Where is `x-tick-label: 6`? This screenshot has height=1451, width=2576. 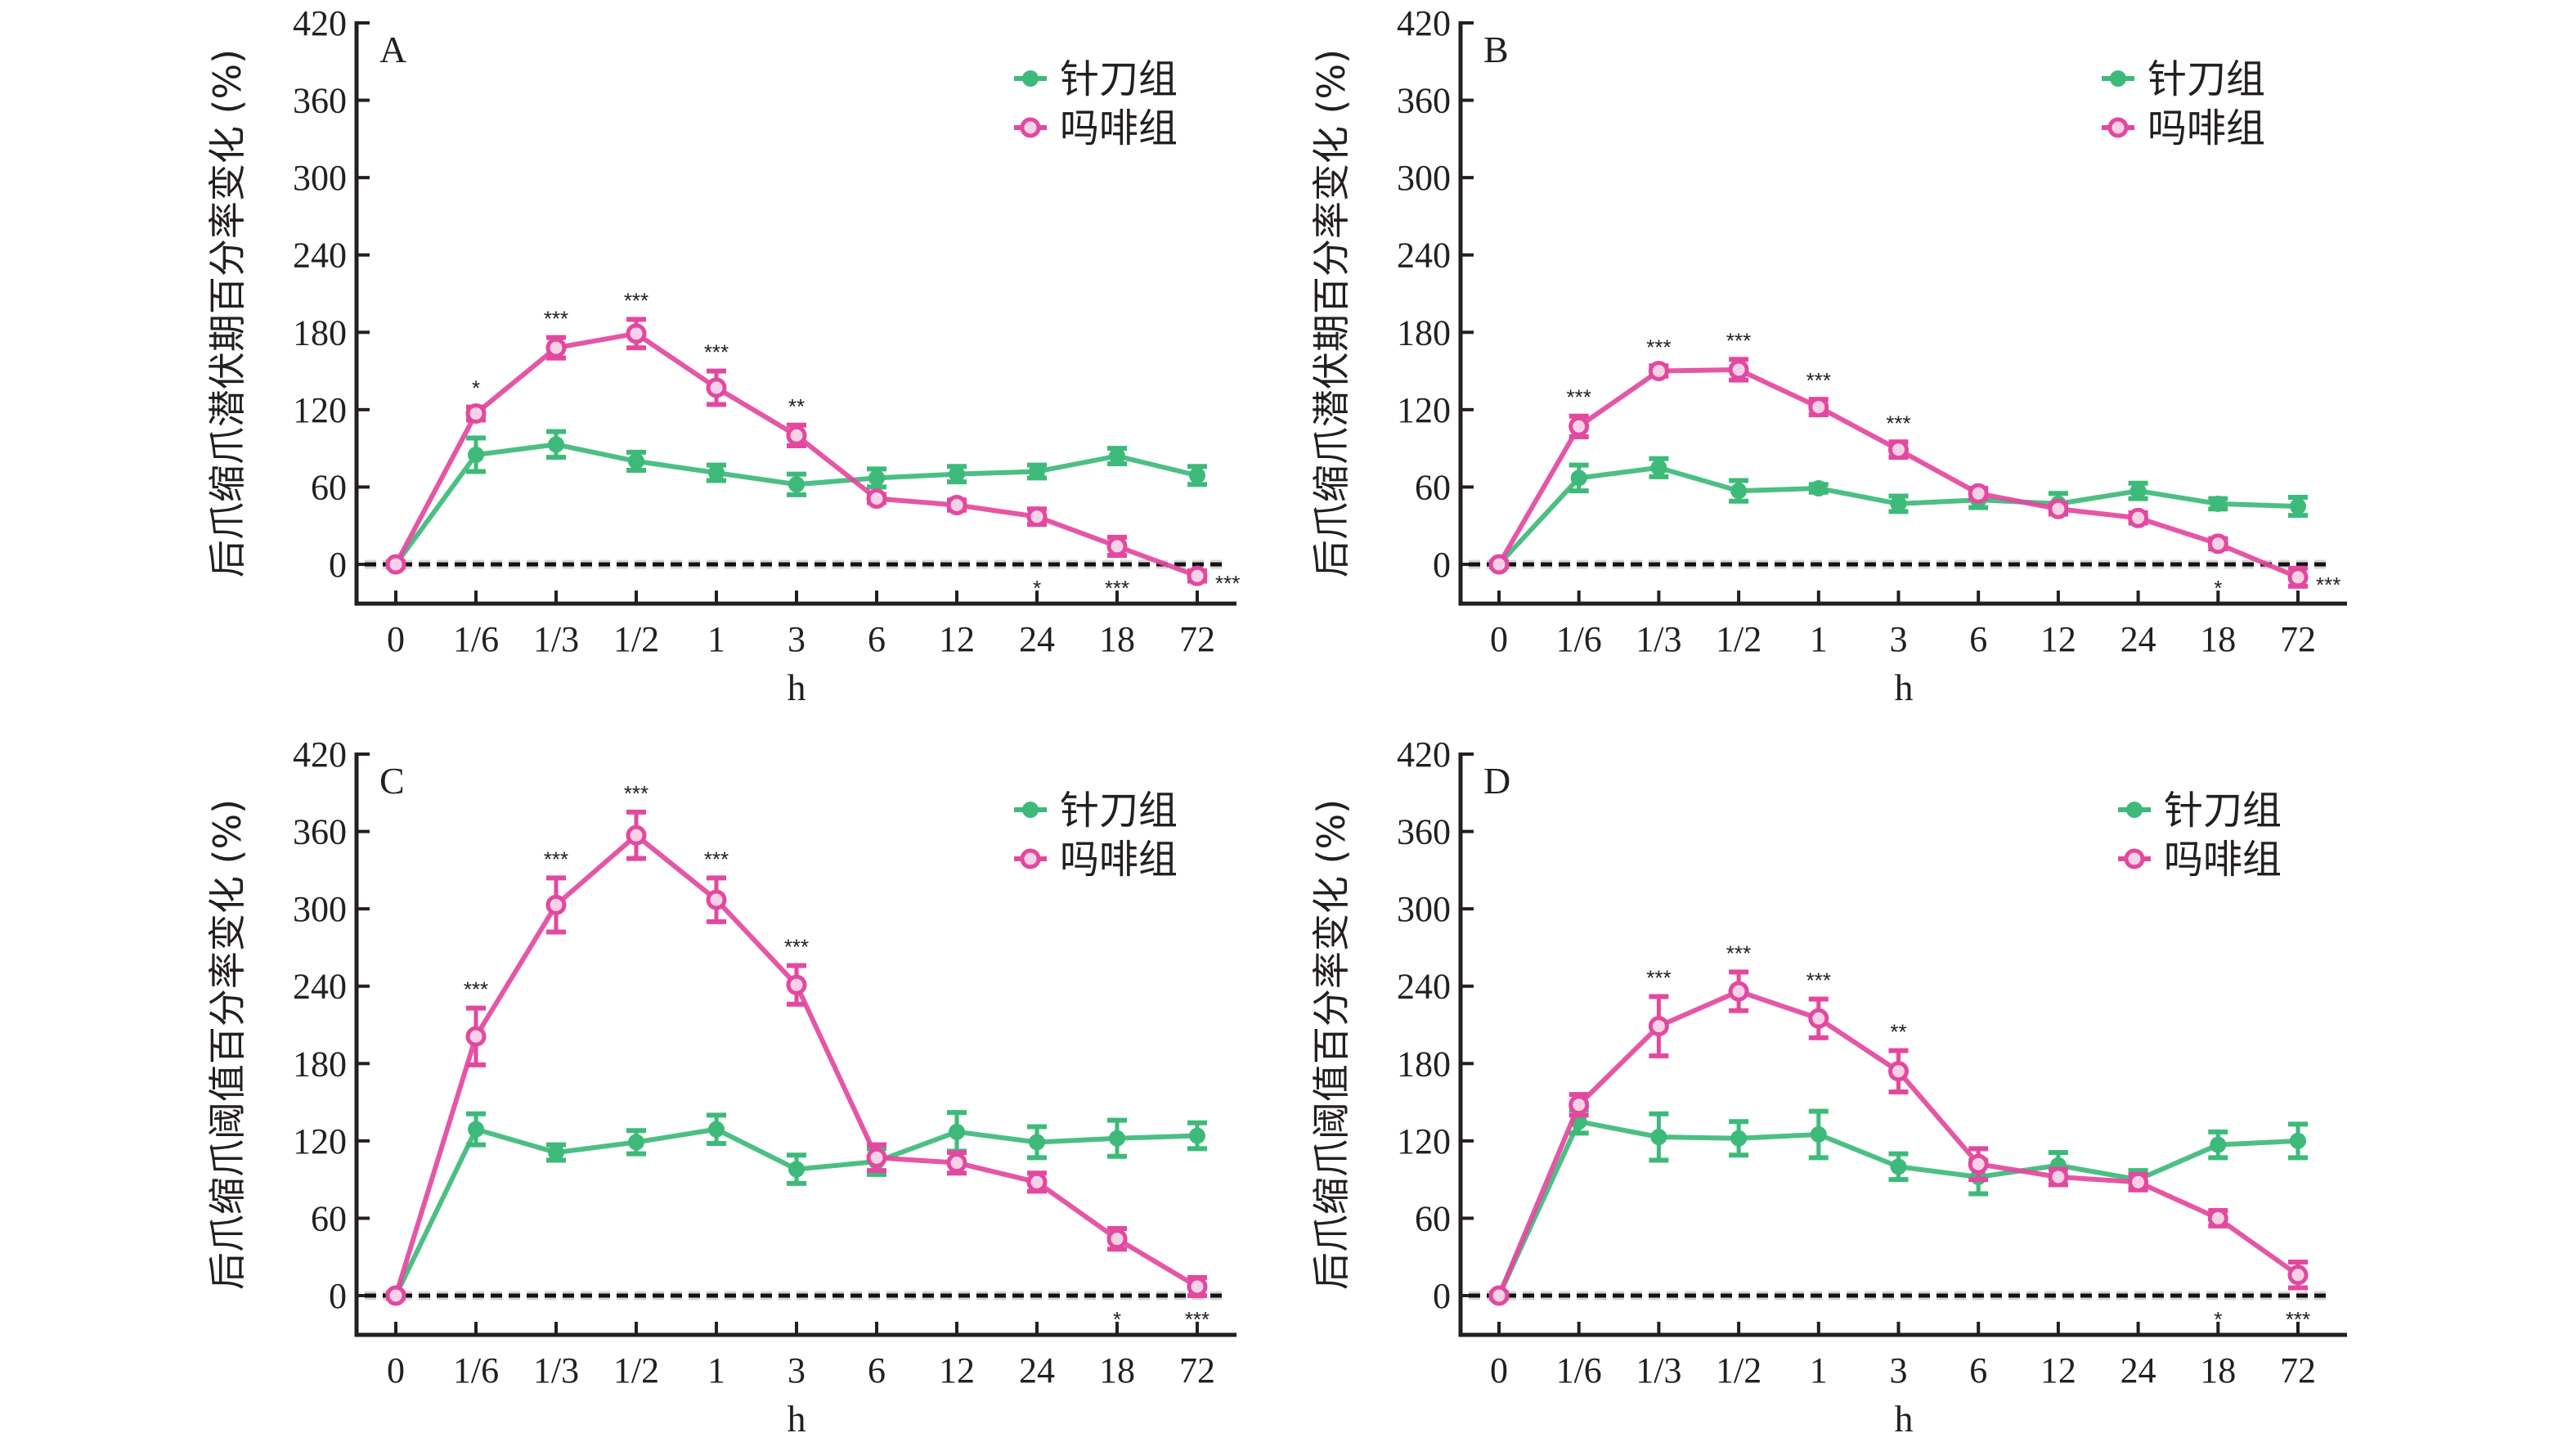
x-tick-label: 6 is located at coordinates (877, 1370).